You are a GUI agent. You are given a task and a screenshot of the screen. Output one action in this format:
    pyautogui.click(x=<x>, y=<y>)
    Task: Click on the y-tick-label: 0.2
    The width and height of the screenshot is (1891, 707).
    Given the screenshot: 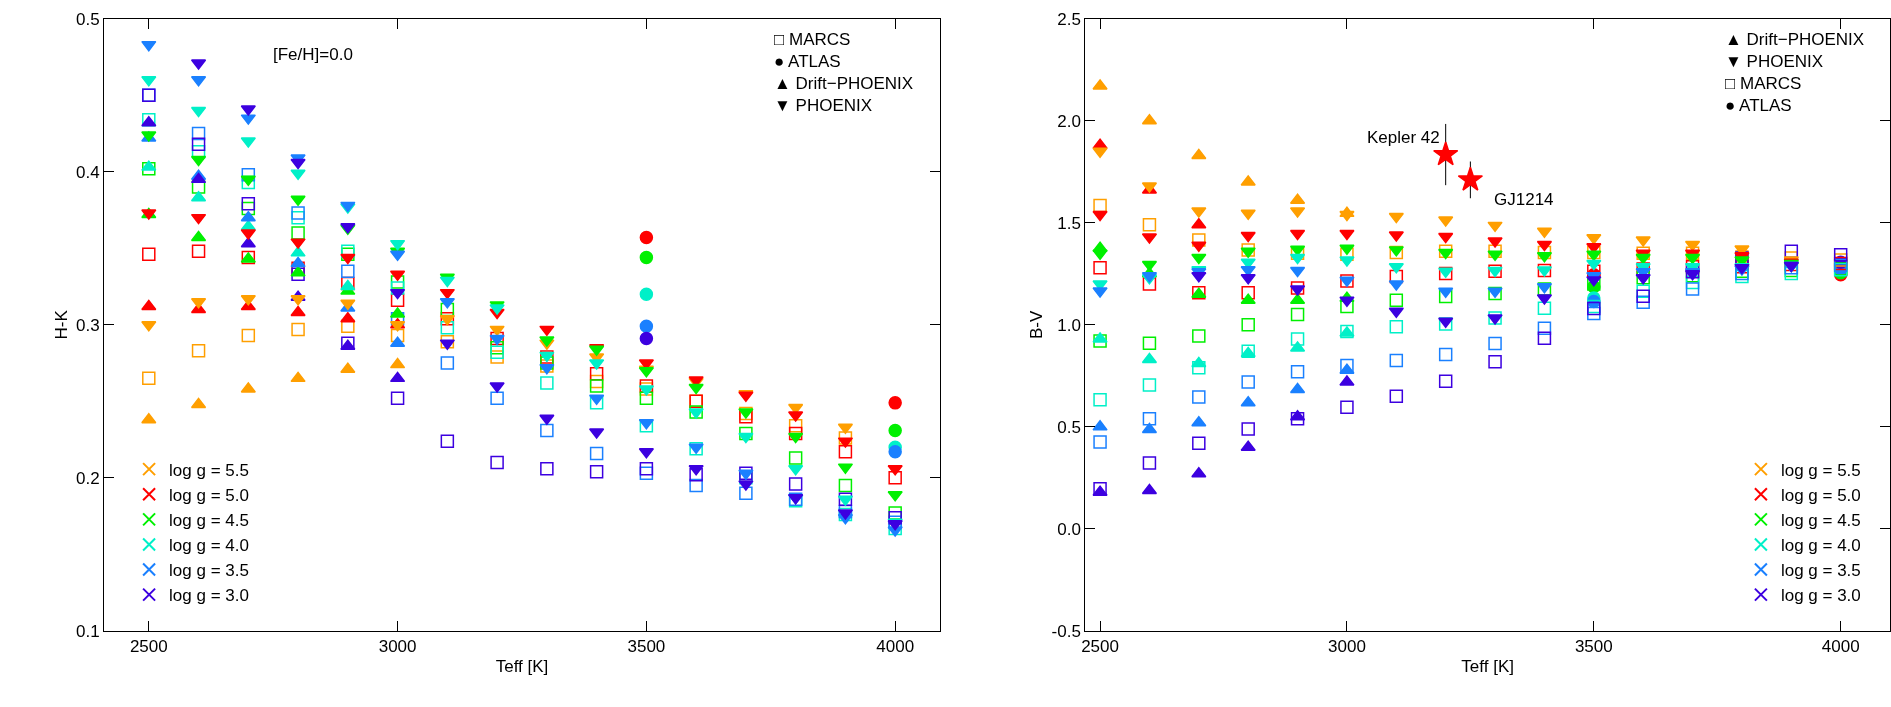 What is the action you would take?
    pyautogui.click(x=87, y=478)
    